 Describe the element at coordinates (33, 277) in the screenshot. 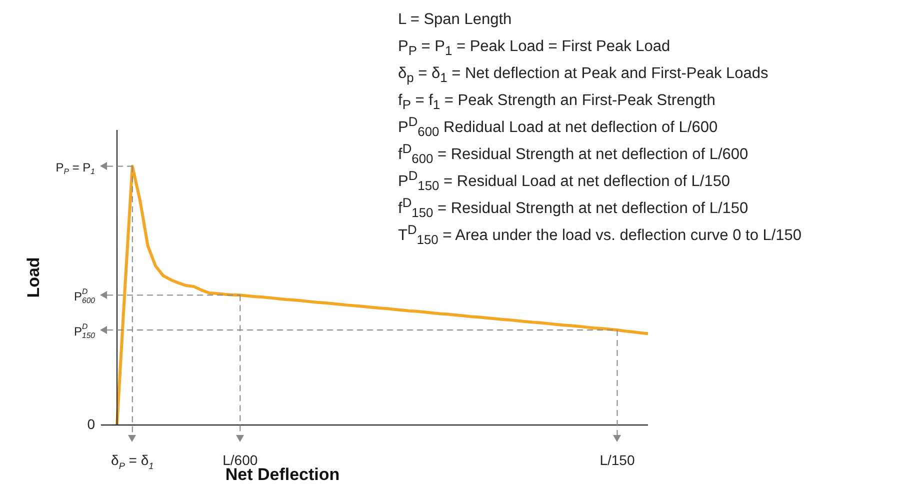

I see `y-axis-title: Load` at that location.